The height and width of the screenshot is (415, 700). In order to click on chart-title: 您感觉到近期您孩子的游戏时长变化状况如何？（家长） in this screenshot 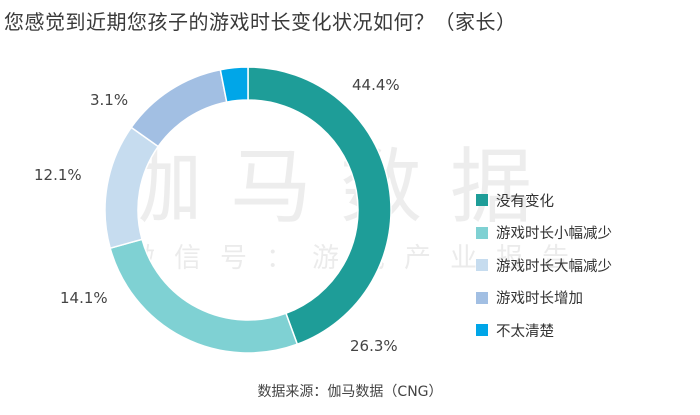, I will do `click(260, 22)`.